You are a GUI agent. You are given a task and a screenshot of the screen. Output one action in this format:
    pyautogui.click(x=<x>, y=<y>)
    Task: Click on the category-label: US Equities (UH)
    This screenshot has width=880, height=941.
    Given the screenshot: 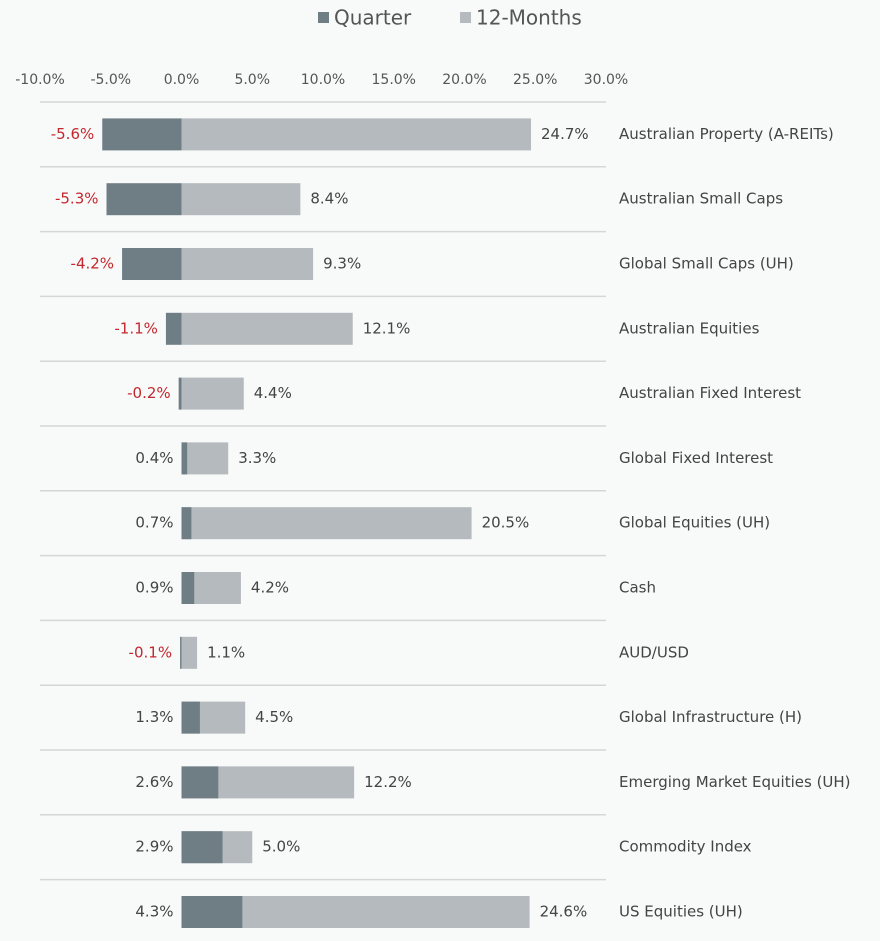 What is the action you would take?
    pyautogui.click(x=681, y=912)
    